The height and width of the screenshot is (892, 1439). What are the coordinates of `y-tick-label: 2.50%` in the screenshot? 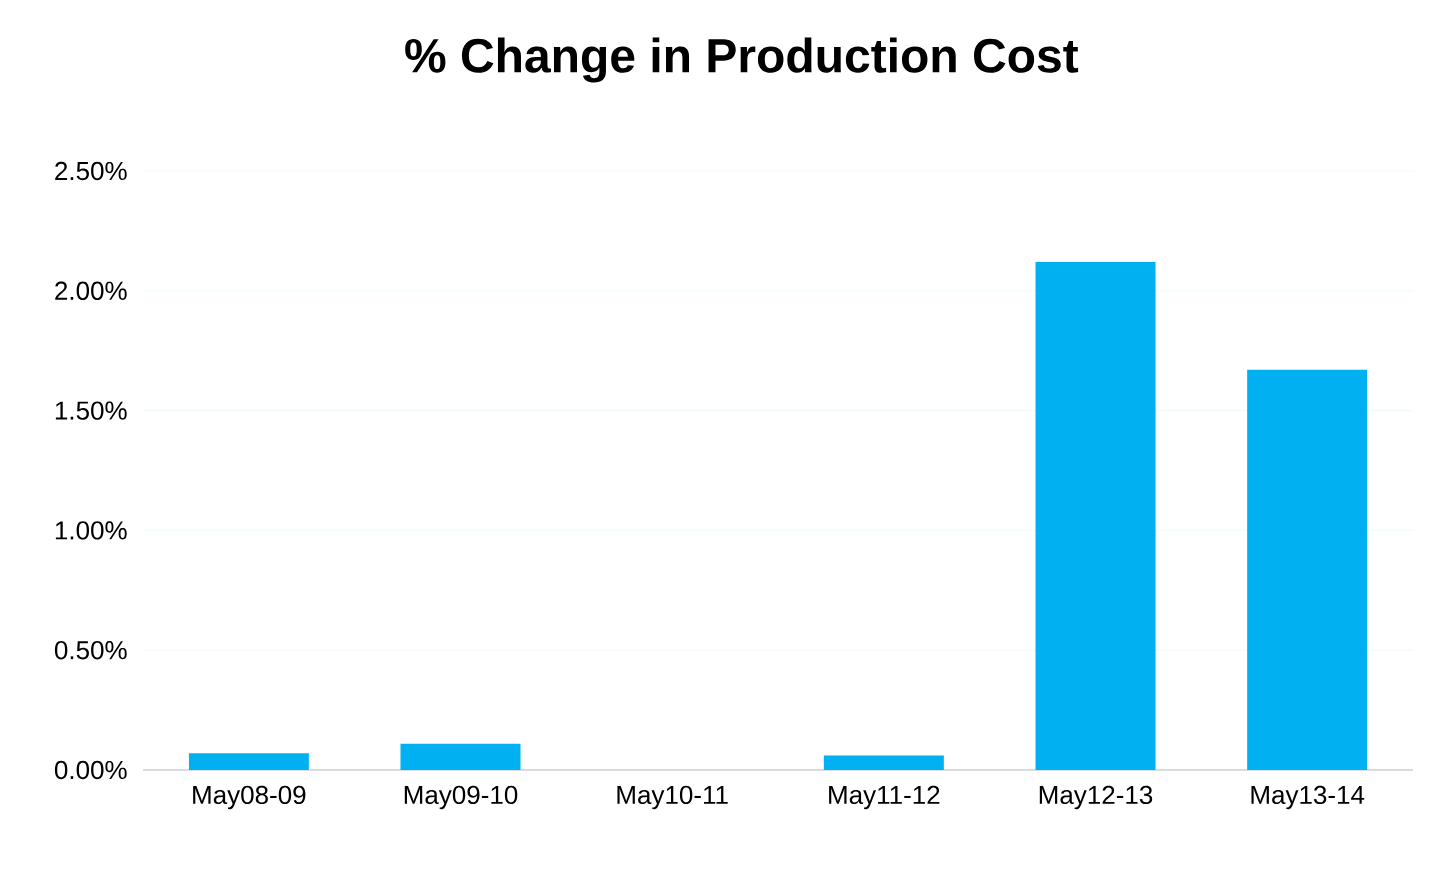 It's located at (91, 171).